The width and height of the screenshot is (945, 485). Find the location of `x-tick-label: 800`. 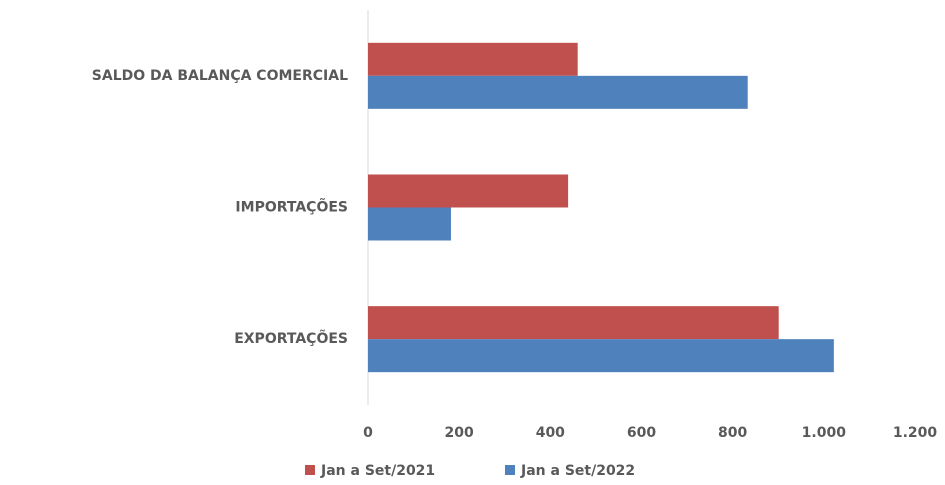

x-tick-label: 800 is located at coordinates (732, 433).